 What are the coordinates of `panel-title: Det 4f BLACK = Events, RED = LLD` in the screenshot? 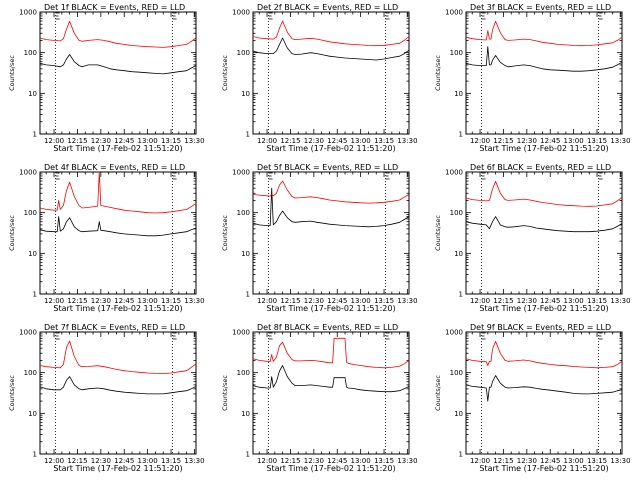 It's located at (114, 167).